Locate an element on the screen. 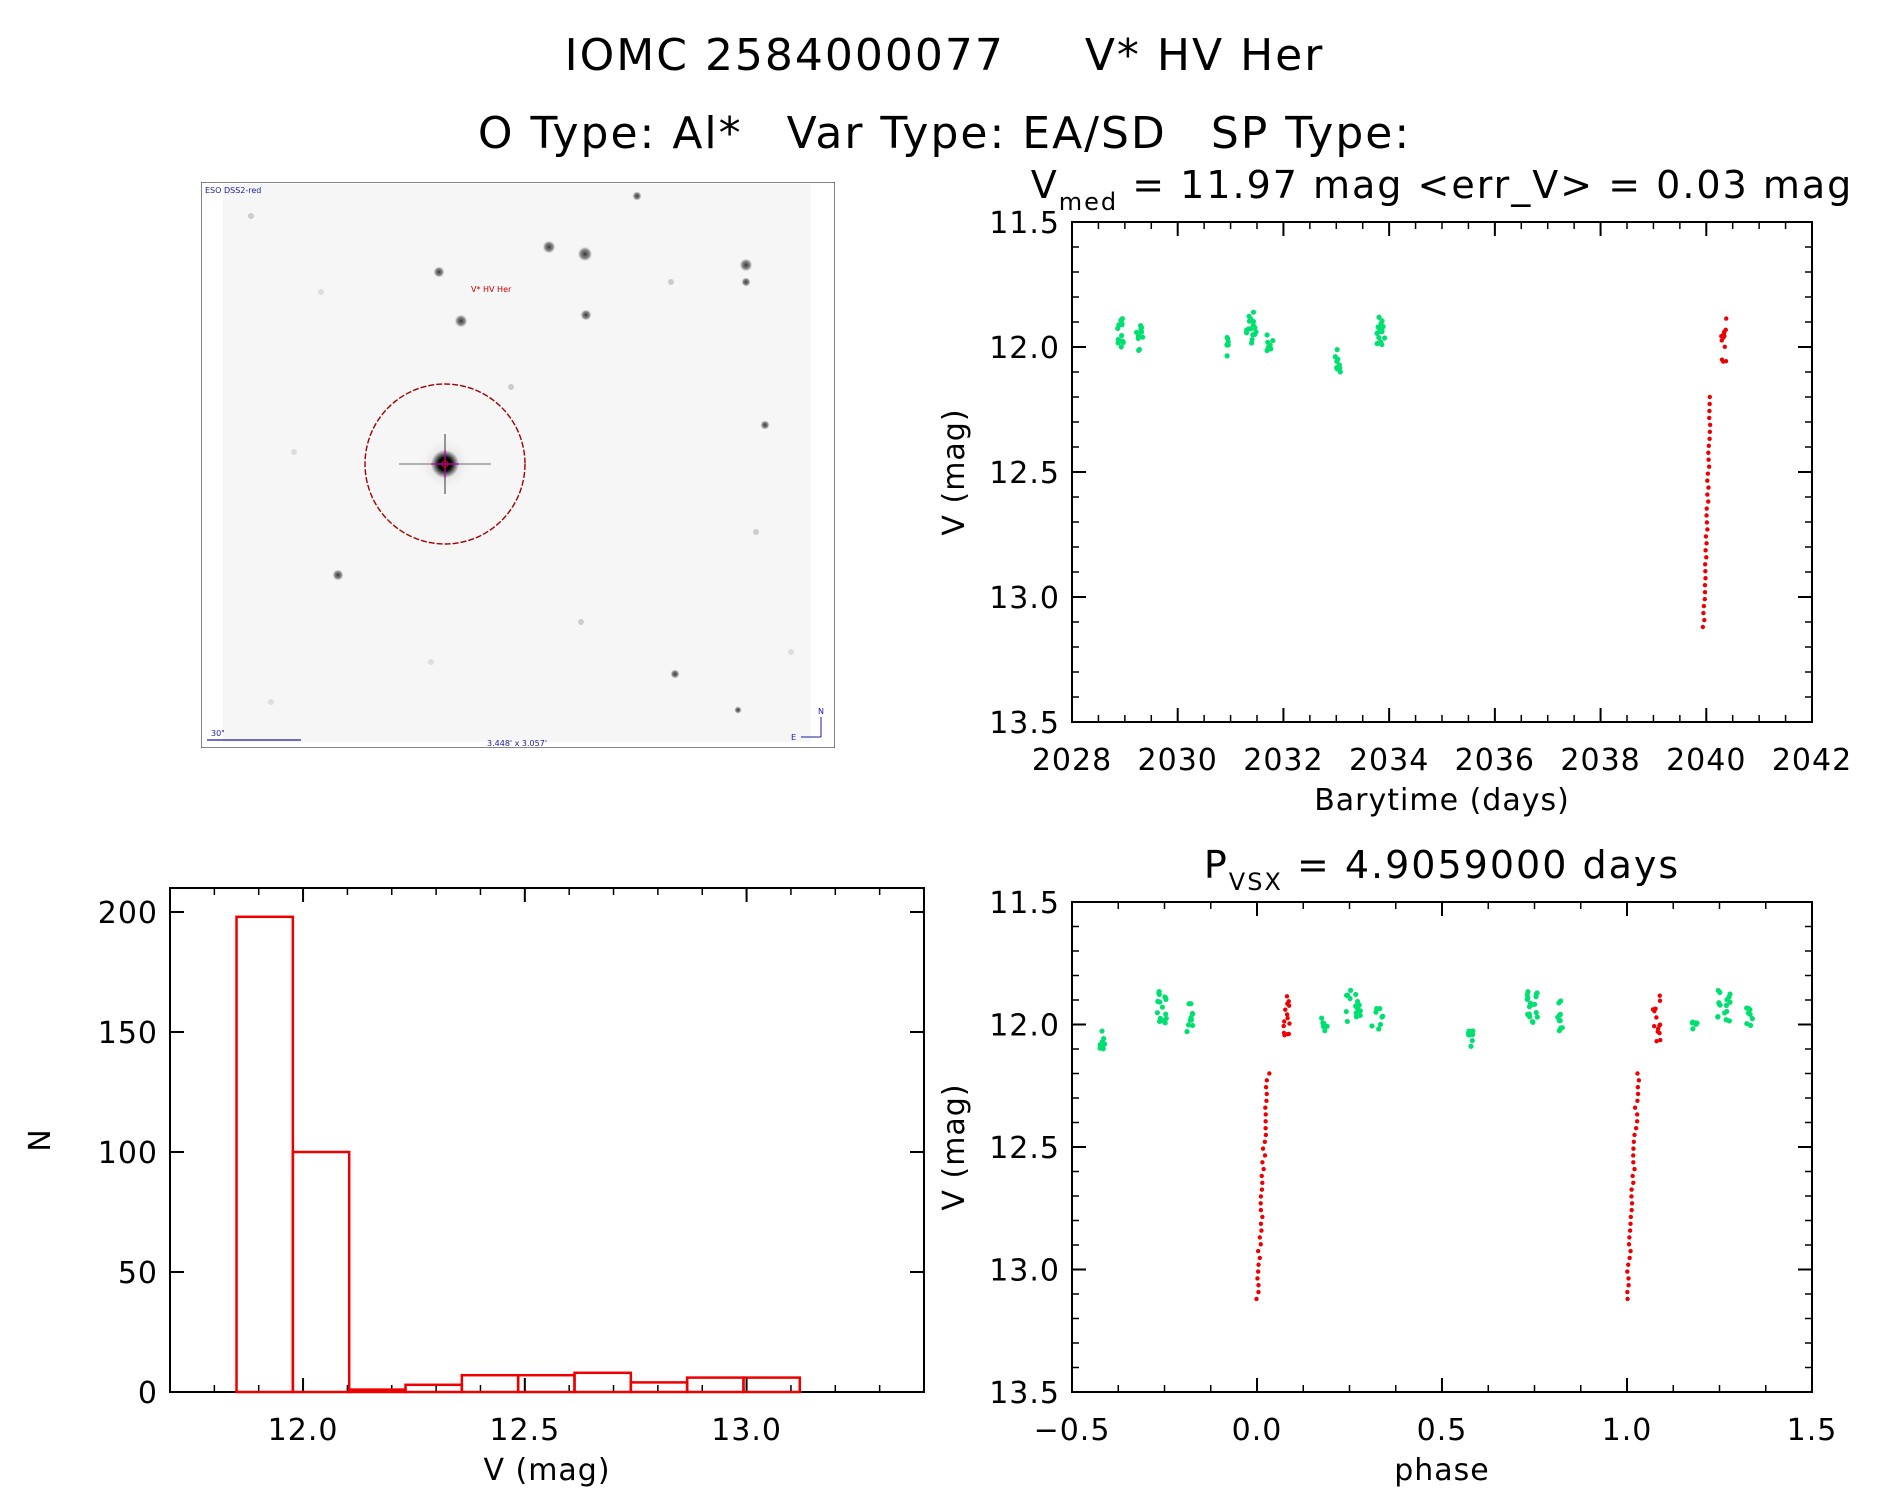  histogram-ytick-label: 150 is located at coordinates (128, 1033).